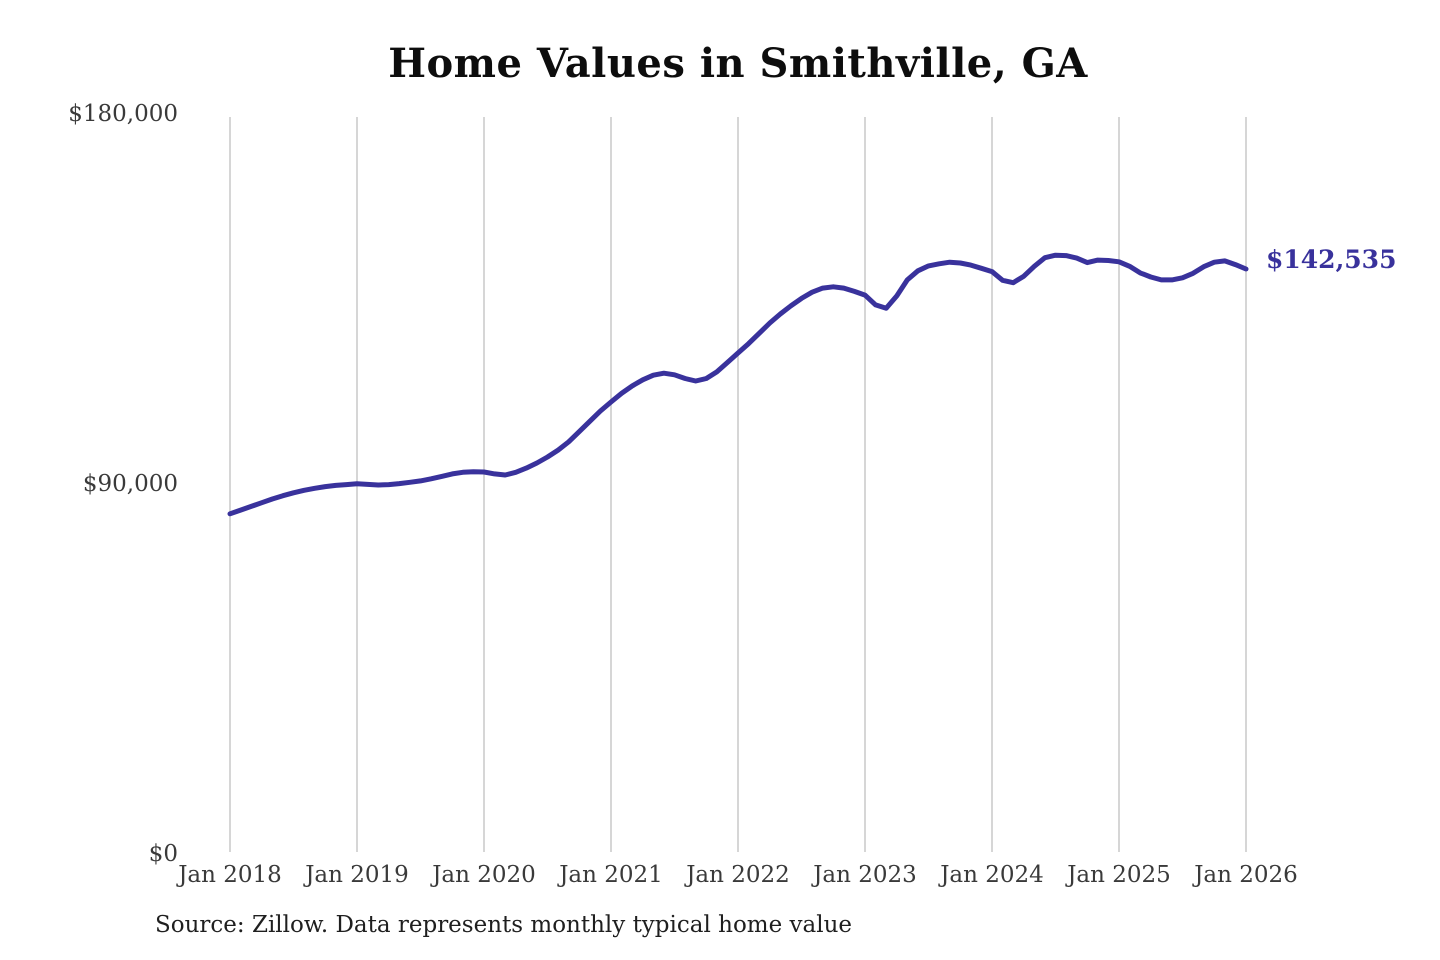 This screenshot has width=1440, height=960. I want to click on x-tick-label: Jan 2019, so click(357, 875).